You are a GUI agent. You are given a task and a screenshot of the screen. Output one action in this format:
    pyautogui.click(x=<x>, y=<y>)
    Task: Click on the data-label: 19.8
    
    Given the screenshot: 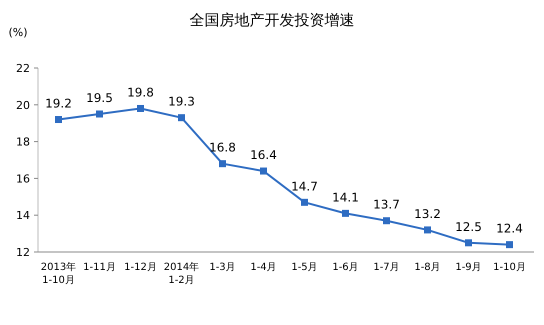 What is the action you would take?
    pyautogui.click(x=140, y=92)
    